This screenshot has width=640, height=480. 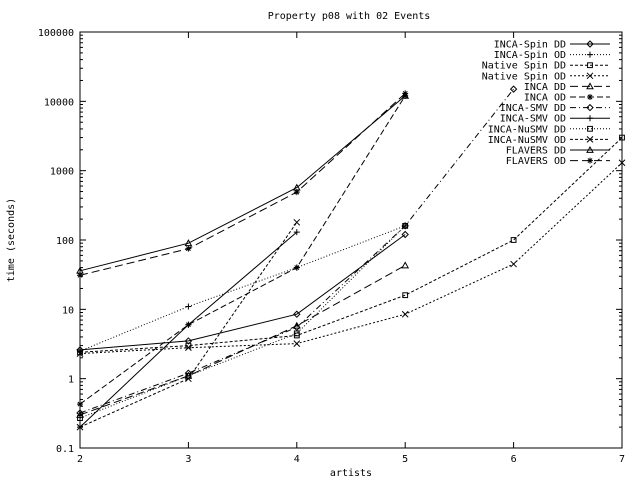 I want to click on legend-item: FLAVERS OD, so click(x=558, y=161).